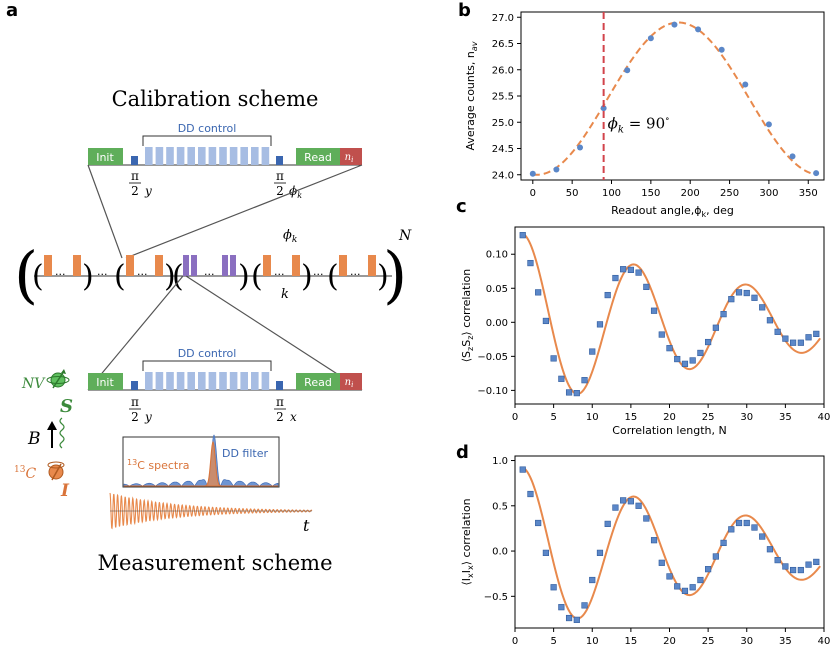  I want to click on pulse-group-2: (···), so click(145, 274).